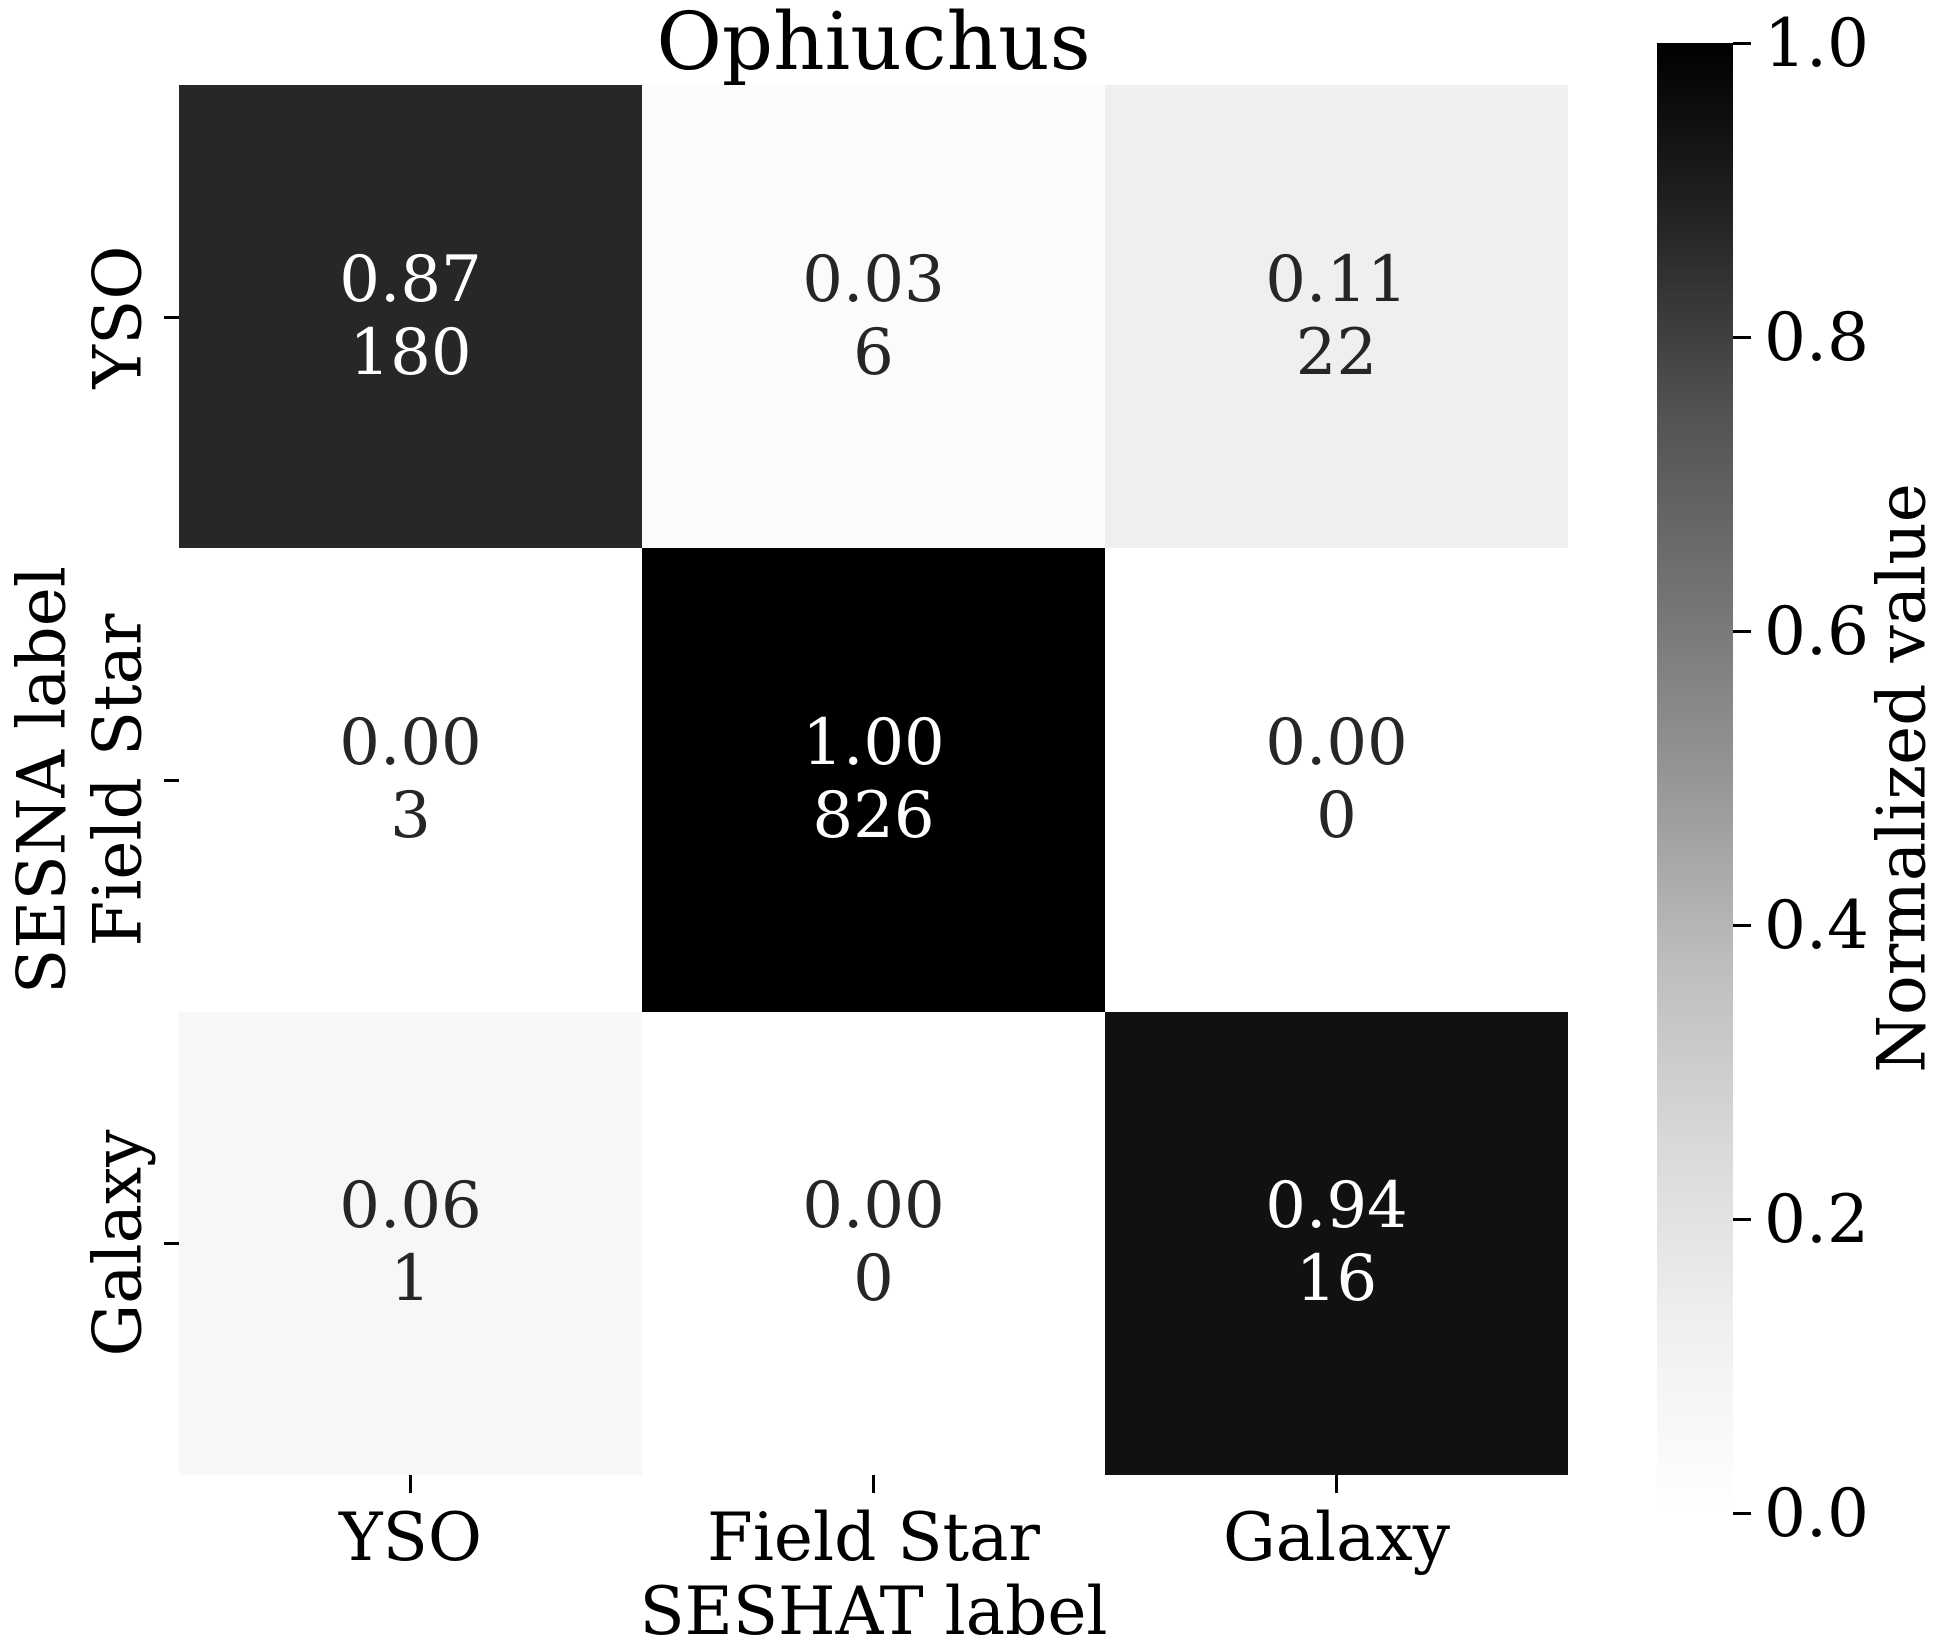 This screenshot has height=1642, width=1933. Describe the element at coordinates (873, 1607) in the screenshot. I see `x-axis-label: SESHAT label` at that location.